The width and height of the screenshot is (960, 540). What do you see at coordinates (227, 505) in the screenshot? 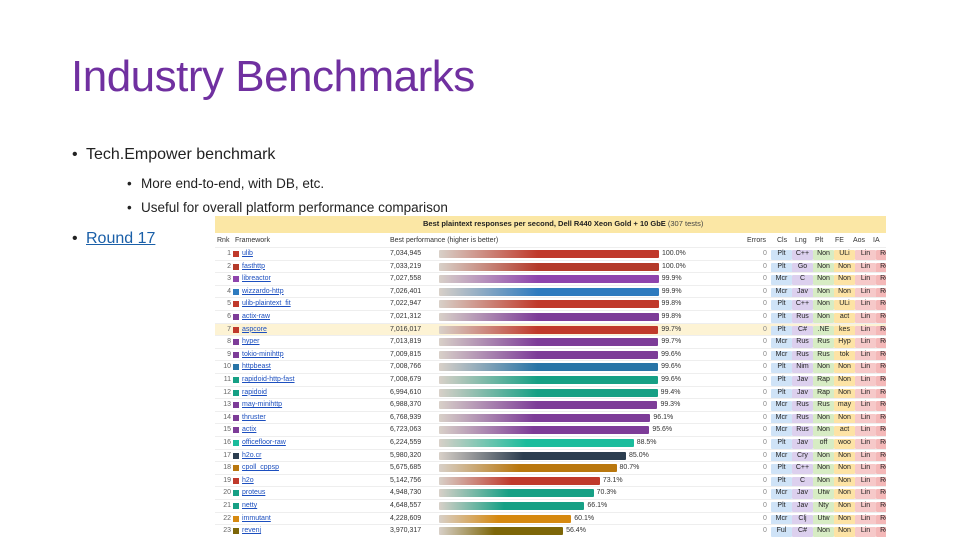
I see `rank-cell: 21` at bounding box center [227, 505].